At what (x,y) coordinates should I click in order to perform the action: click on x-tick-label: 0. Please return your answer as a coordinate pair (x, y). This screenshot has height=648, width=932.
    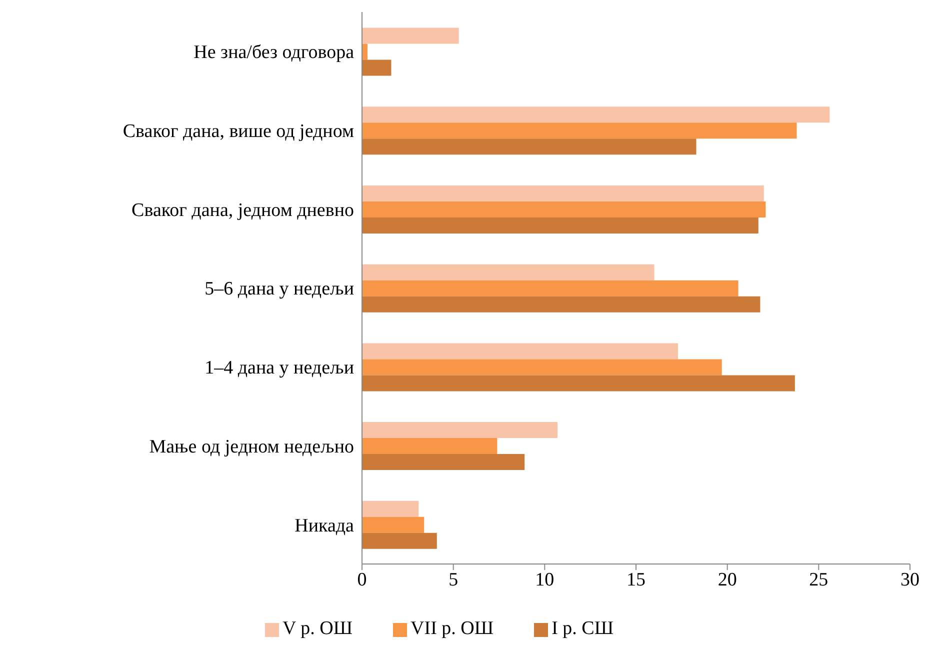
    Looking at the image, I should click on (362, 579).